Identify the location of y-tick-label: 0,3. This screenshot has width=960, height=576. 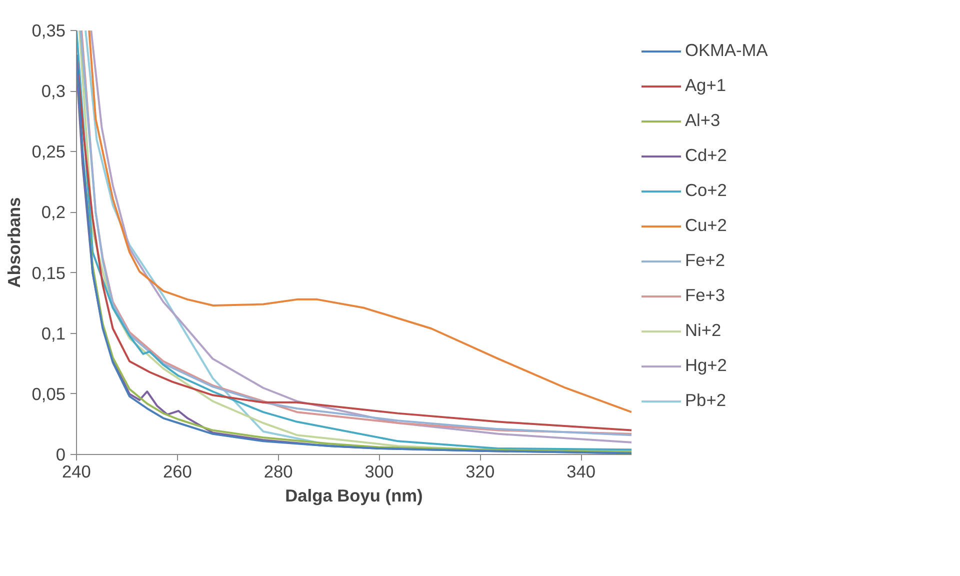
(53, 91).